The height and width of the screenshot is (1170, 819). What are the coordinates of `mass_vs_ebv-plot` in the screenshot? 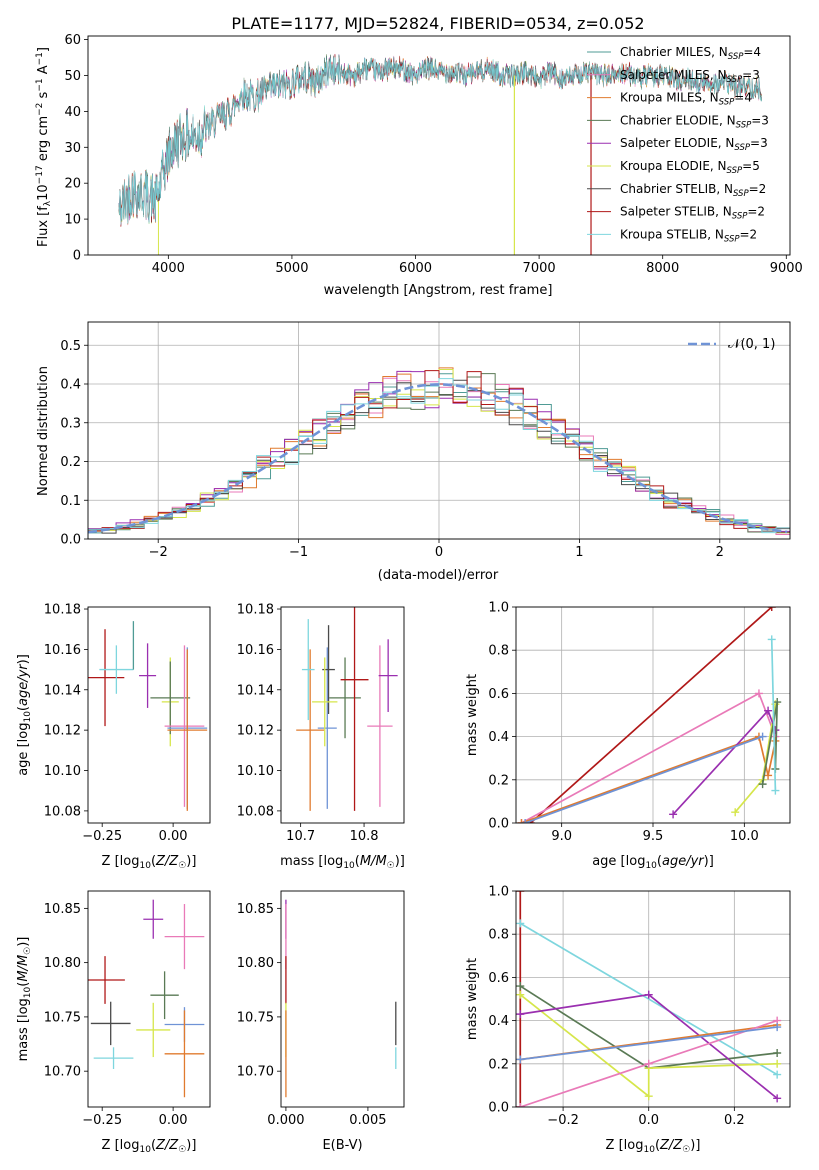 It's located at (341, 998).